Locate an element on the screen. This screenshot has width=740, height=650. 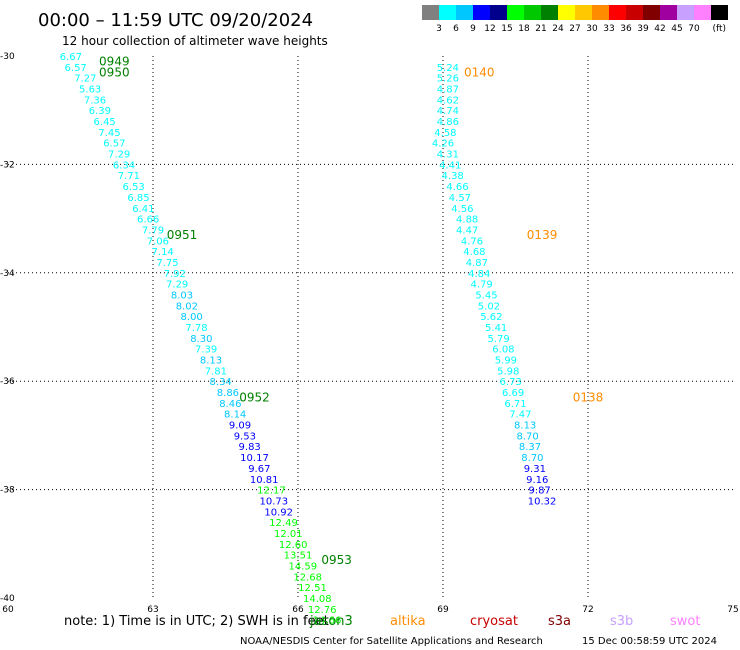
colorbar-label: 27 is located at coordinates (574, 29).